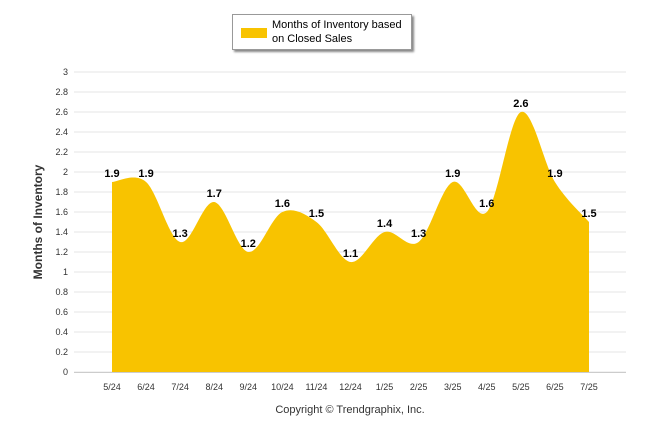 This screenshot has height=434, width=646. What do you see at coordinates (282, 387) in the screenshot?
I see `x-tick-label: 10/24` at bounding box center [282, 387].